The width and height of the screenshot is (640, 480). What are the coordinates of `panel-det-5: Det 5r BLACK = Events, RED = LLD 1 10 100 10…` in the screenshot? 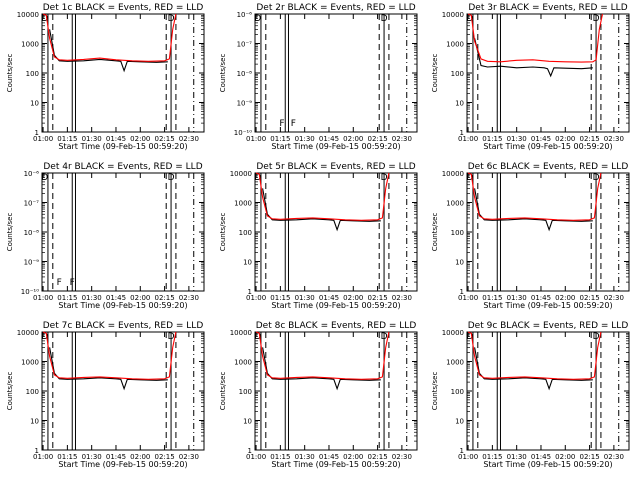 It's located at (318, 236).